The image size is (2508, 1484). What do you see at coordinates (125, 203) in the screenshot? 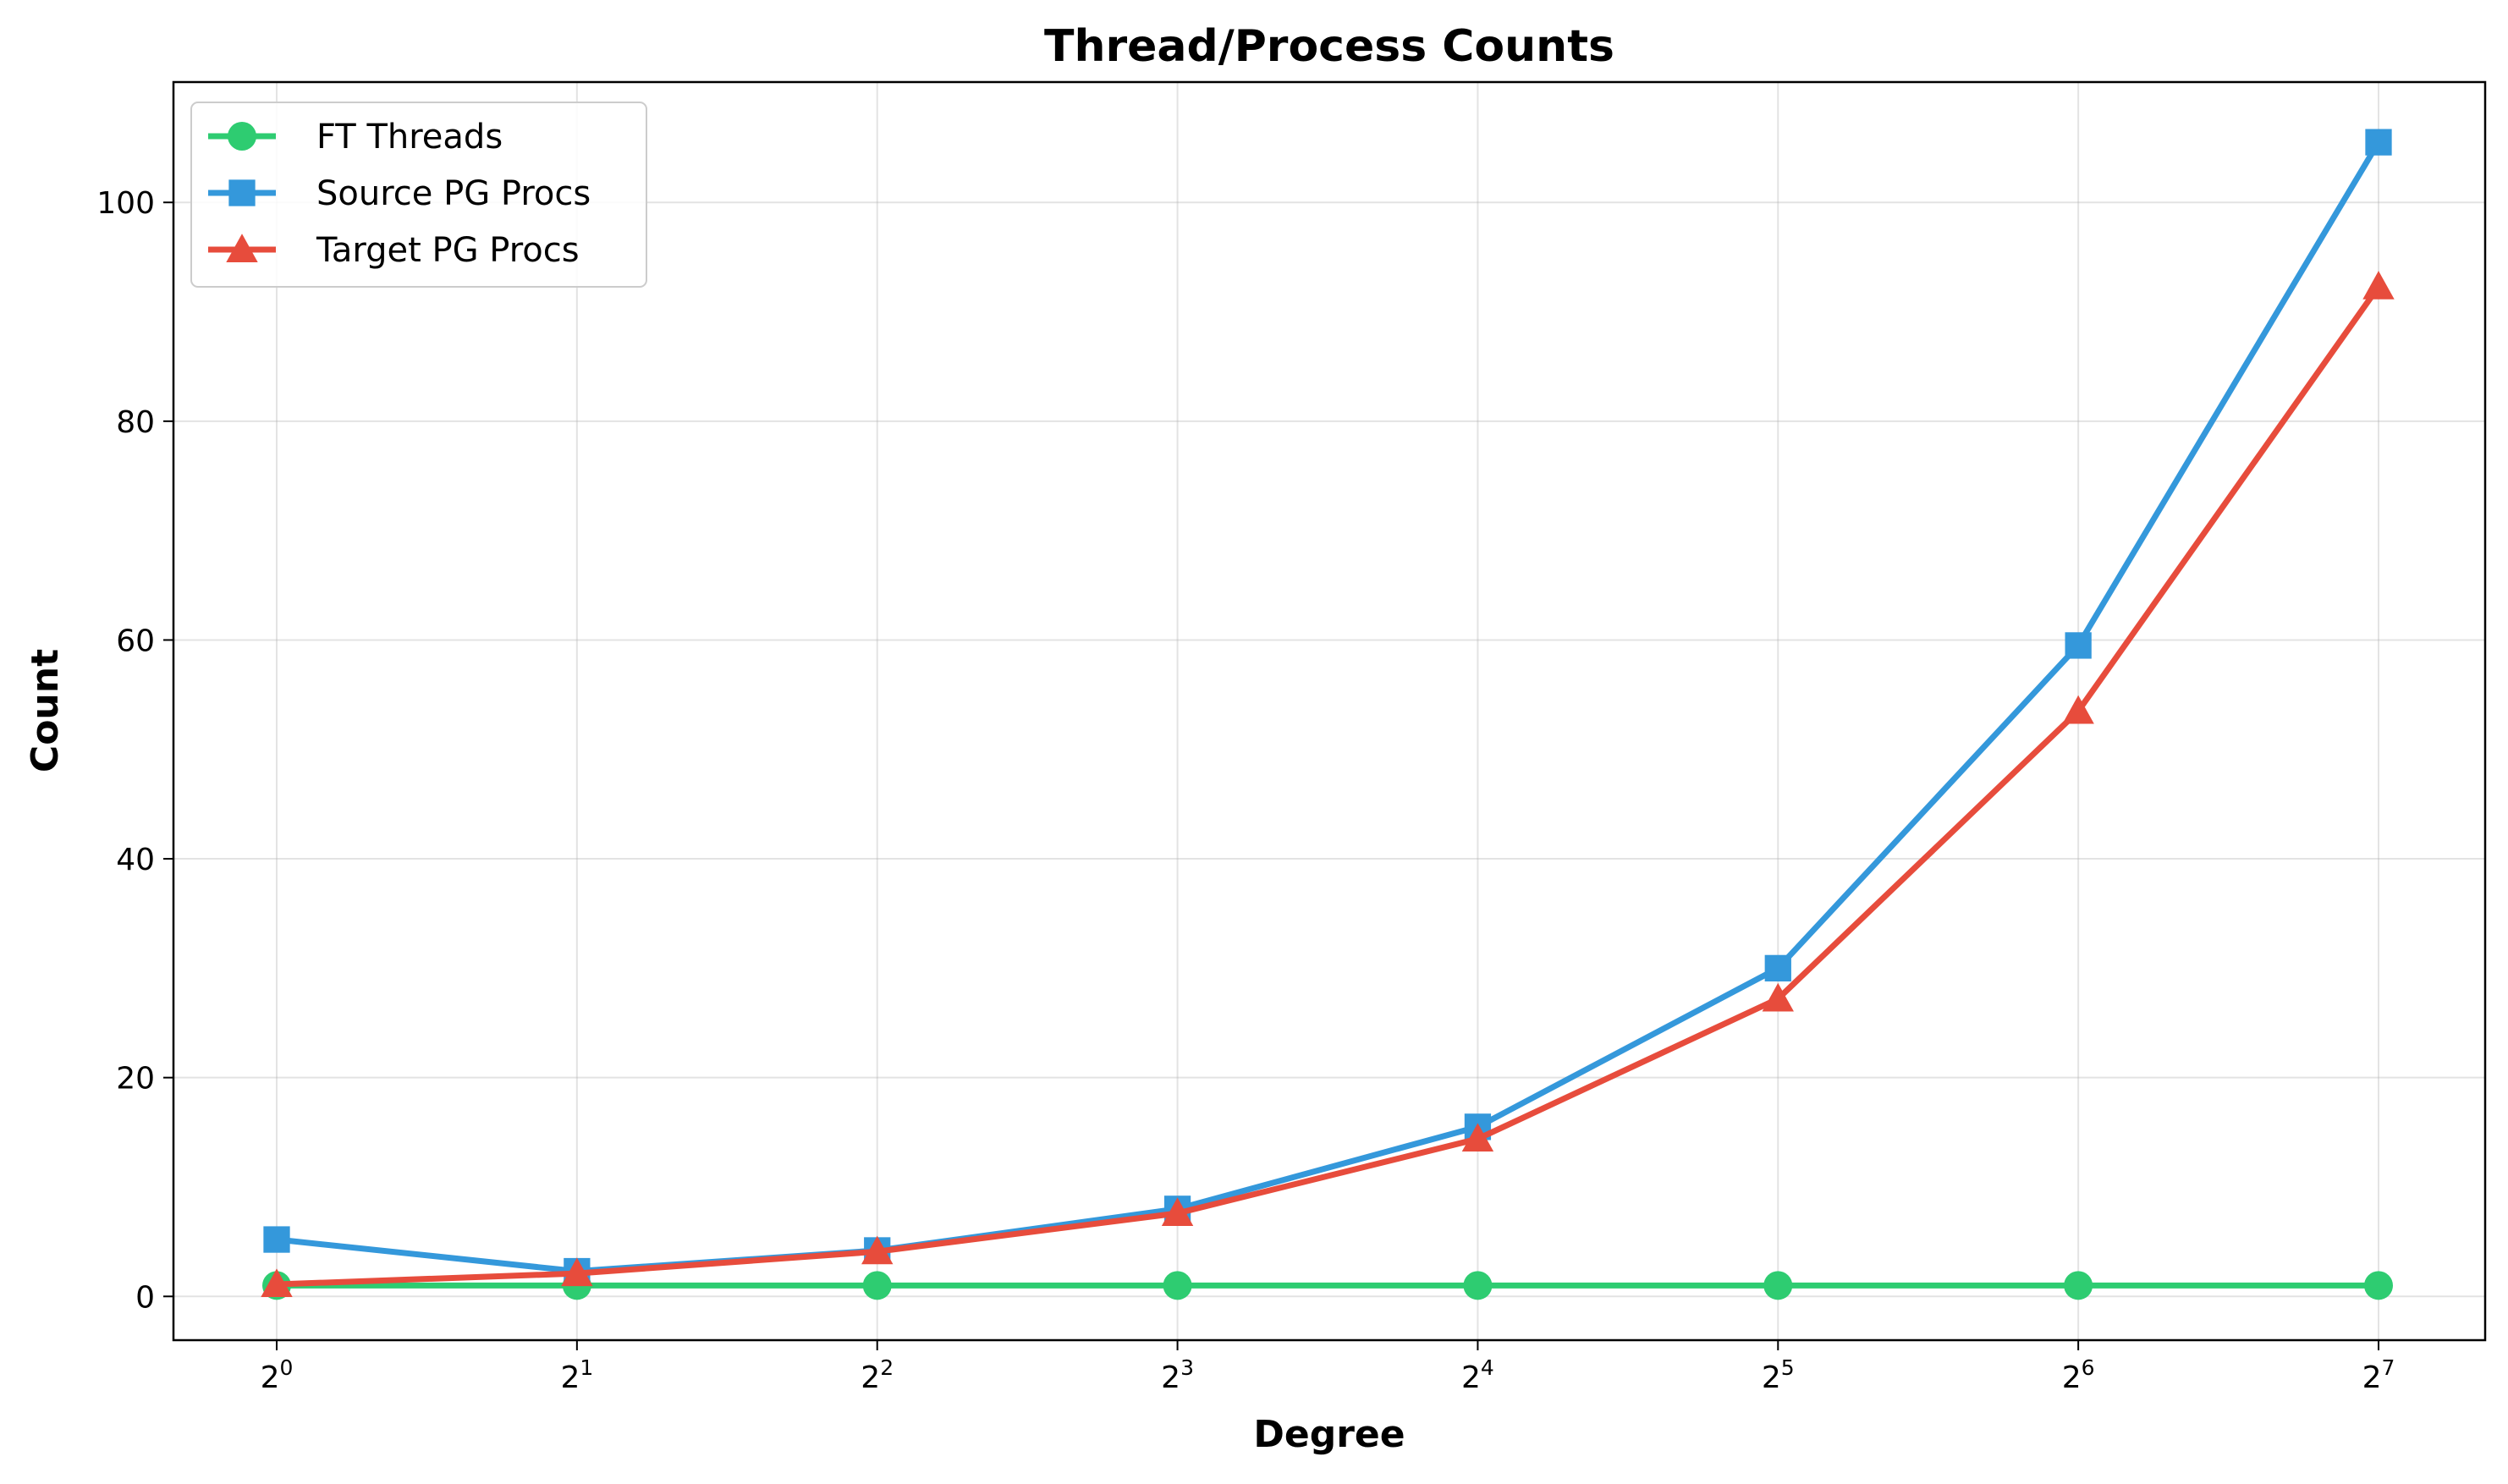
I see `y-tick-label: 100` at bounding box center [125, 203].